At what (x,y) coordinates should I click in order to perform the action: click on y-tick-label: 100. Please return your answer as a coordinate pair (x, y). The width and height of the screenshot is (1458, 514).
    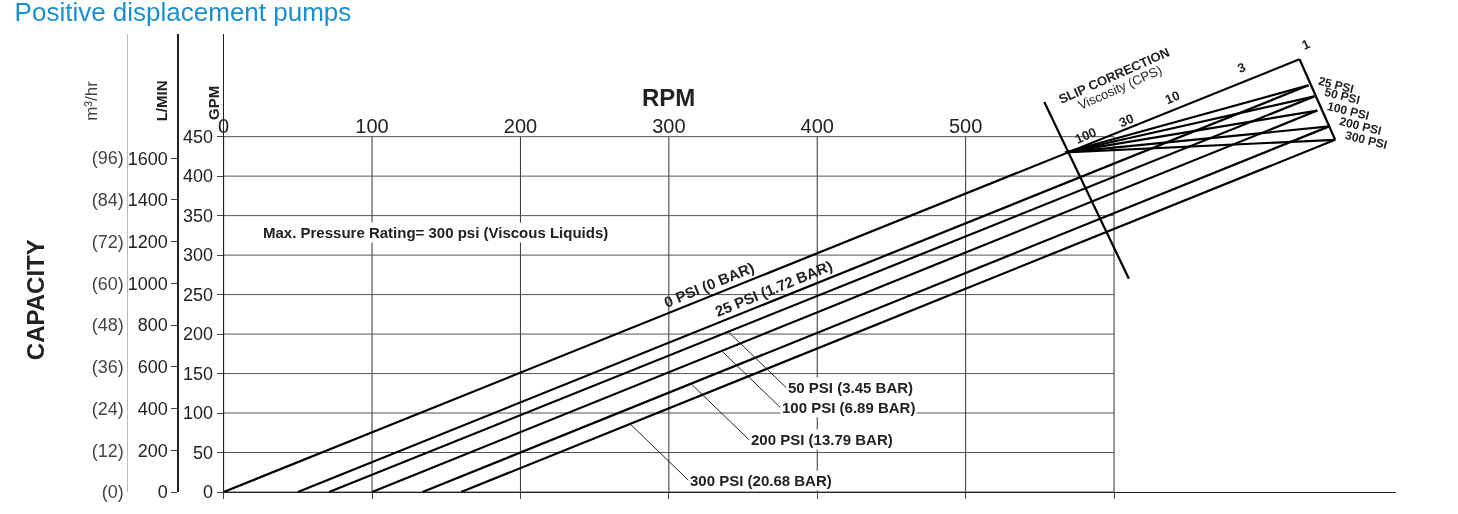
    Looking at the image, I should click on (198, 413).